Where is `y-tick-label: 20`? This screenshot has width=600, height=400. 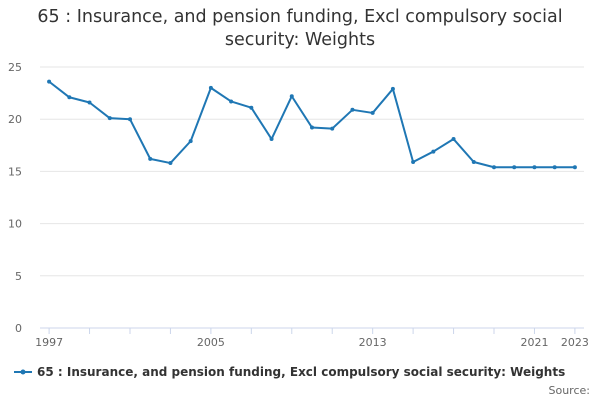
y-tick-label: 20 is located at coordinates (15, 119).